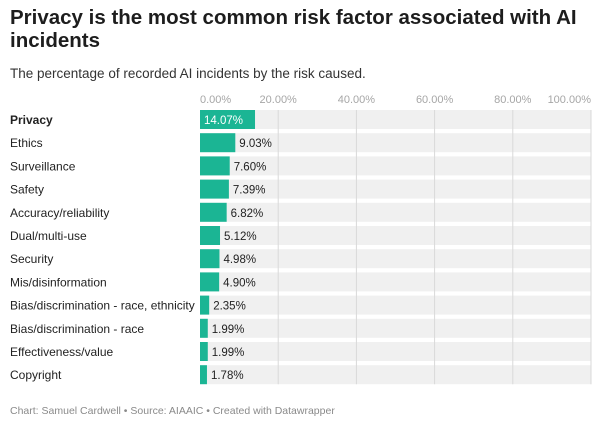 The width and height of the screenshot is (601, 428). Describe the element at coordinates (513, 100) in the screenshot. I see `x-tick-label: 80.00%` at that location.